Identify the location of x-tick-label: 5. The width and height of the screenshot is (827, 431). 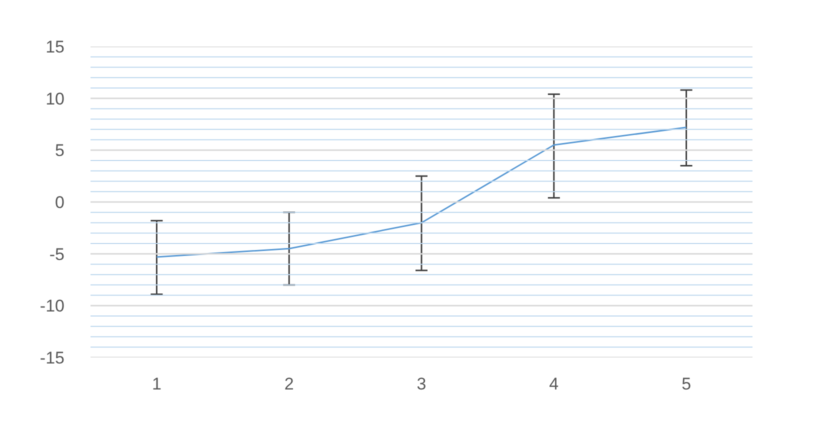
(687, 384).